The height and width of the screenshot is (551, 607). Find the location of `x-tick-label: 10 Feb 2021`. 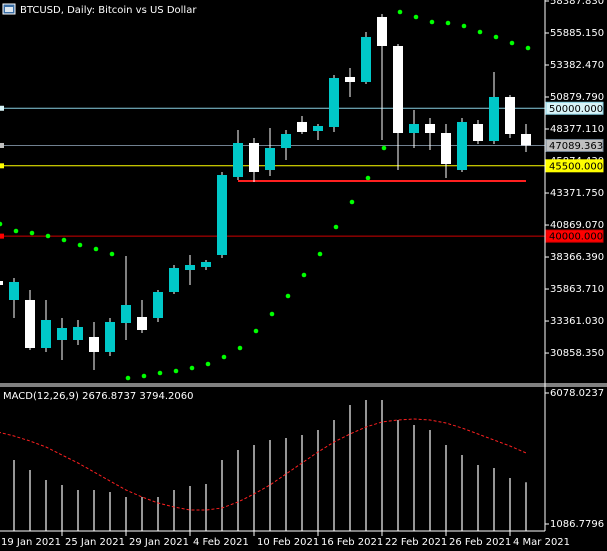

x-tick-label: 10 Feb 2021 is located at coordinates (288, 542).